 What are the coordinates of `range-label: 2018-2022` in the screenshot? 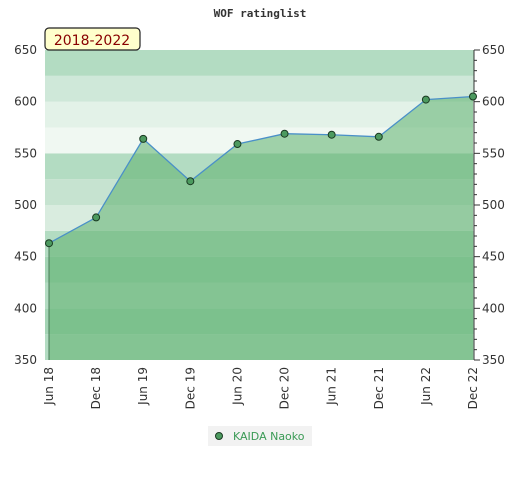 It's located at (92, 41).